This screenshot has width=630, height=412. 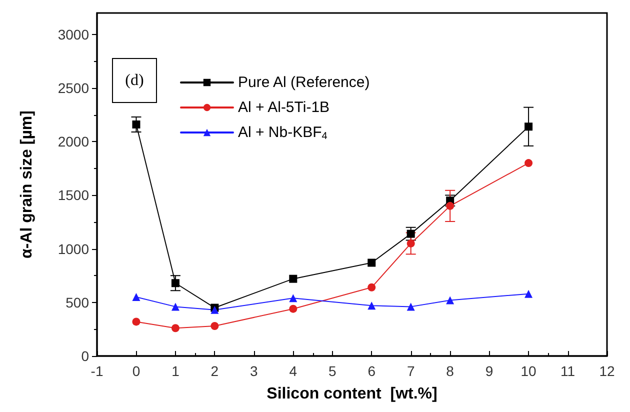 I want to click on annotation: (d), so click(x=134, y=80).